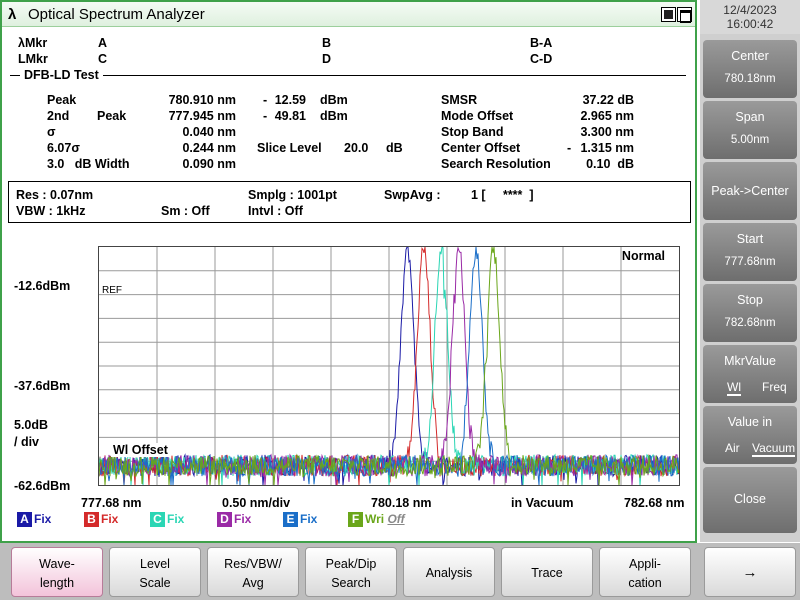 The image size is (800, 600). Describe the element at coordinates (750, 500) in the screenshot. I see `close-softkey: Close` at that location.